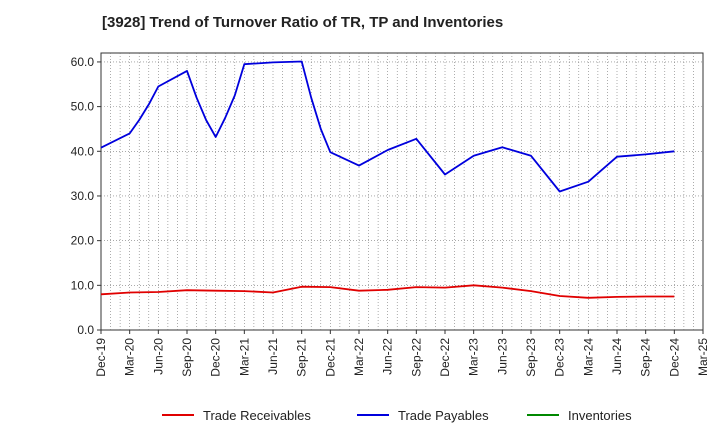 This screenshot has height=440, width=720. Describe the element at coordinates (83, 62) in the screenshot. I see `y-tick-label: 60.0` at that location.